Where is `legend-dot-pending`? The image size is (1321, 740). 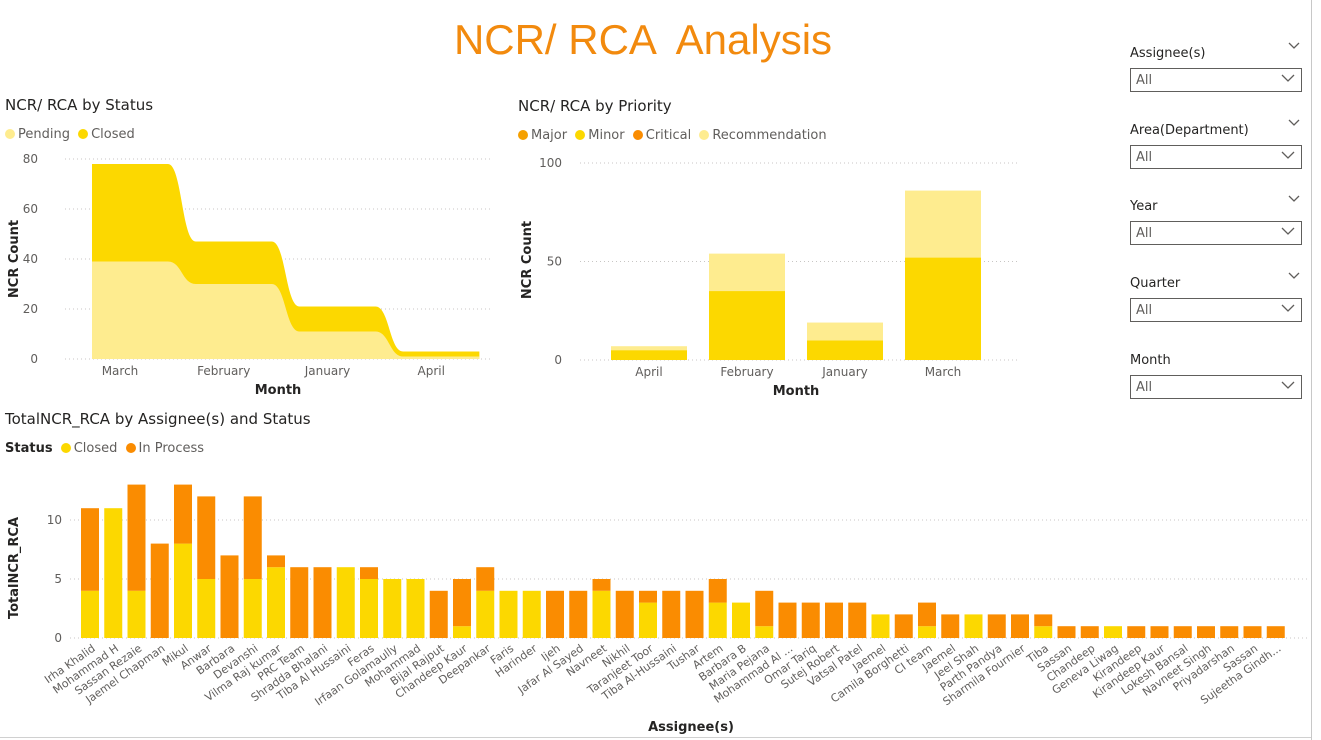 legend-dot-pending is located at coordinates (10, 134).